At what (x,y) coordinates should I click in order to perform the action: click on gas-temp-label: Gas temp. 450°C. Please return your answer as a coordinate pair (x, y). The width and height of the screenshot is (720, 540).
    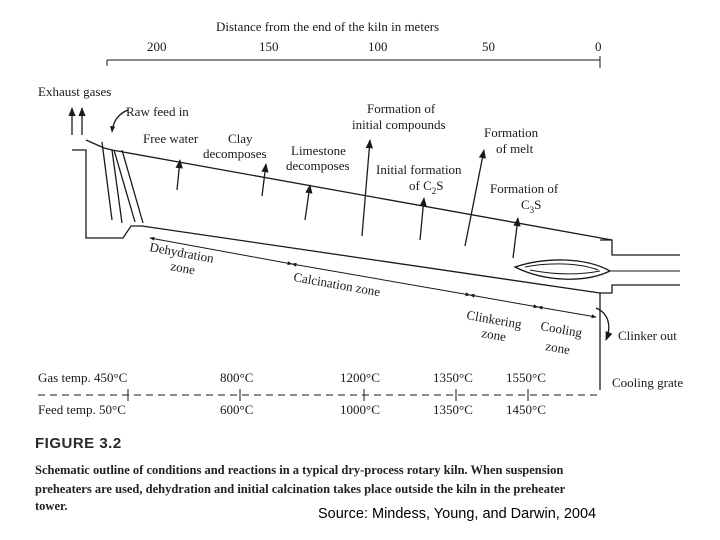
    Looking at the image, I should click on (82, 377).